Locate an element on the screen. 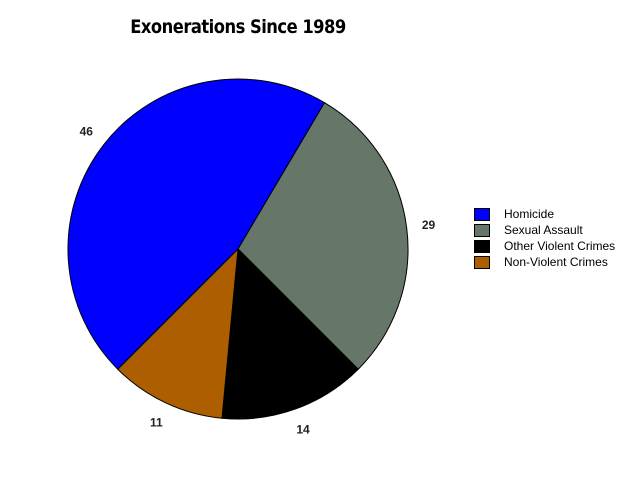 The width and height of the screenshot is (640, 480). legend-label: Sexual Assault is located at coordinates (543, 230).